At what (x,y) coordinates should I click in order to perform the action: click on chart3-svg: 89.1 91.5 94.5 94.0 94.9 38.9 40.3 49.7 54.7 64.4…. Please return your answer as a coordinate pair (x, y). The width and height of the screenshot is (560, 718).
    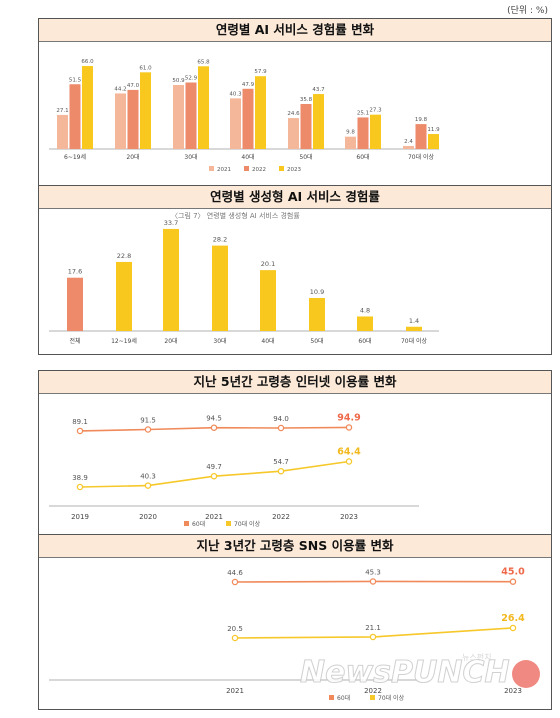
    Looking at the image, I should click on (234, 470).